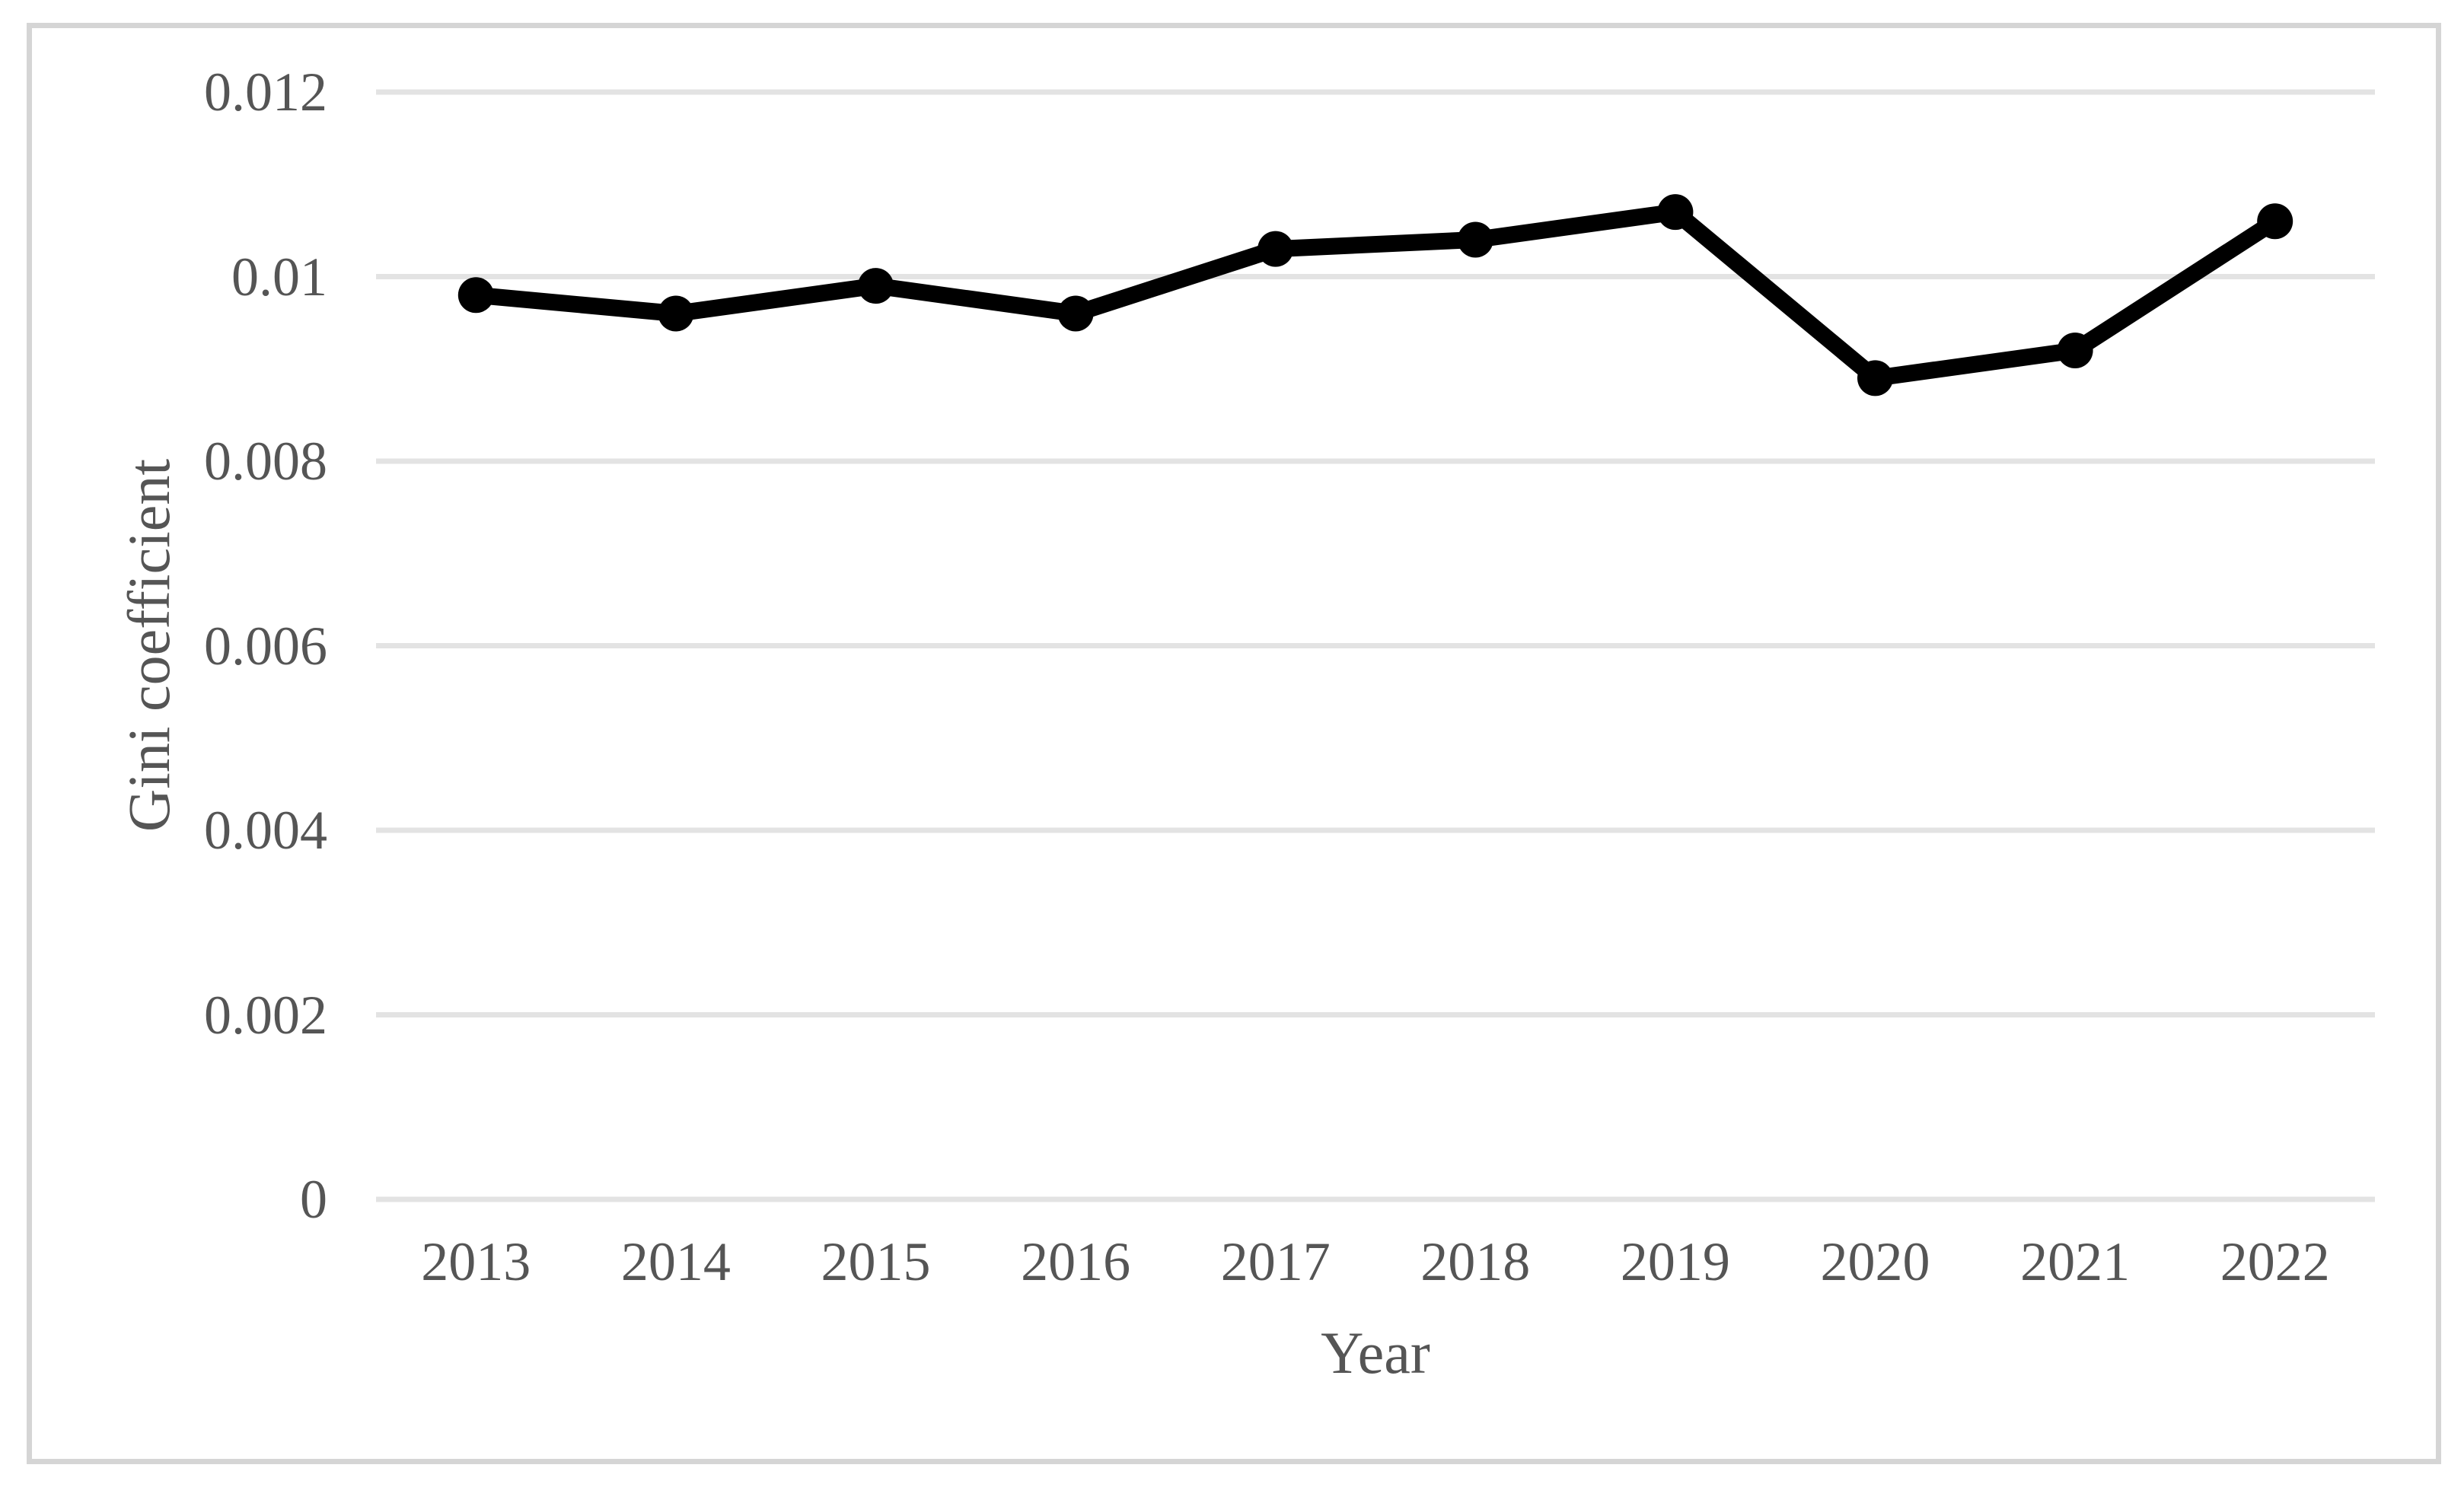 This screenshot has height=1487, width=2464. What do you see at coordinates (1476, 1261) in the screenshot?
I see `x-tick-label: 2018` at bounding box center [1476, 1261].